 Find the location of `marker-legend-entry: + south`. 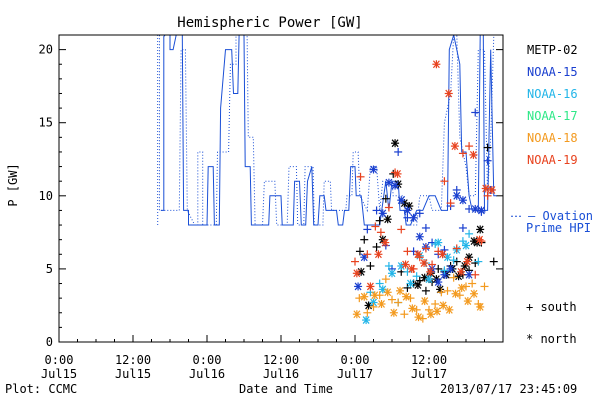

marker-legend-entry: + south is located at coordinates (551, 307).